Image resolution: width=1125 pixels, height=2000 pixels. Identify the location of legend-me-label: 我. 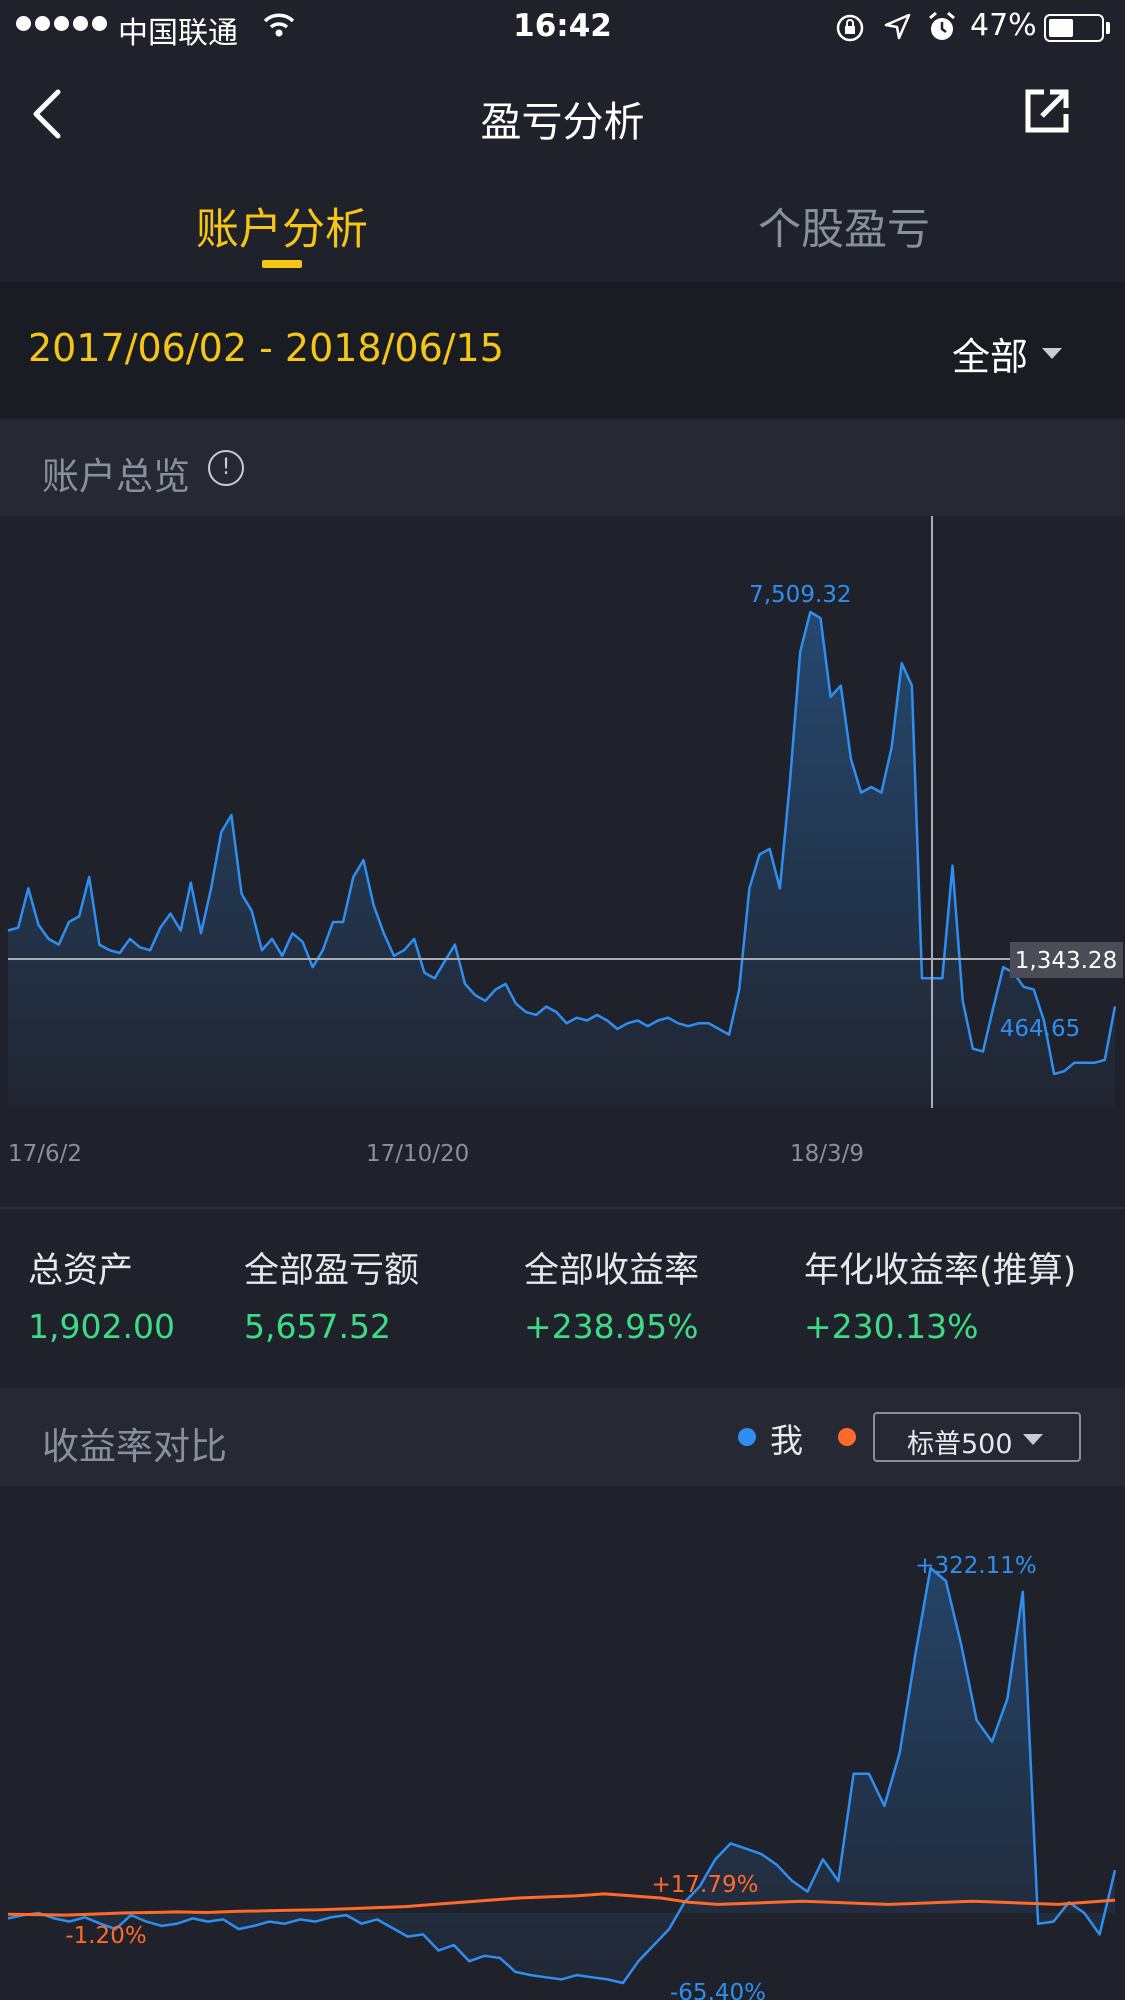
(786, 1440).